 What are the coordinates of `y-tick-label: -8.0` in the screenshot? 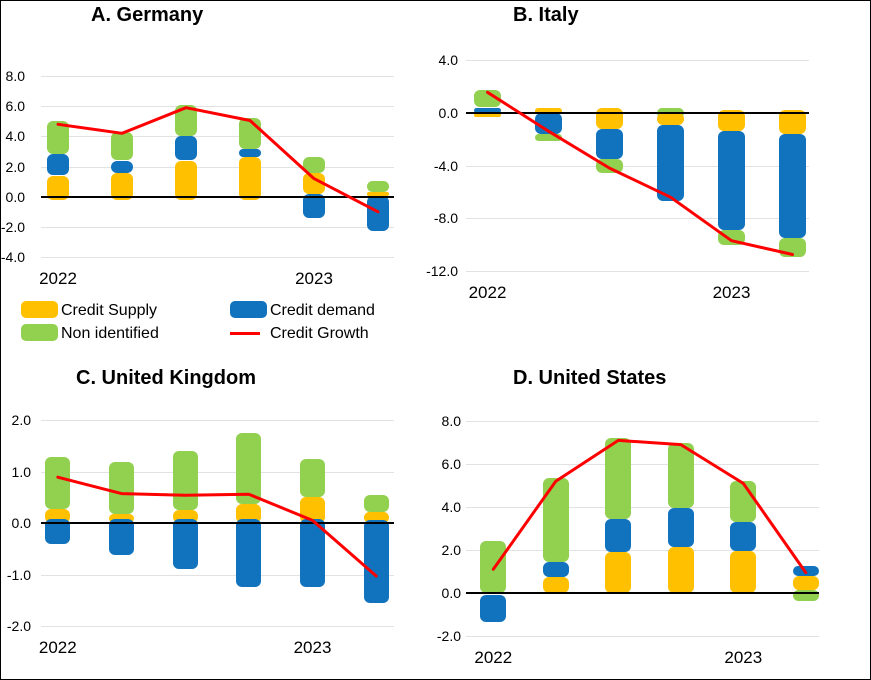 It's located at (445, 218).